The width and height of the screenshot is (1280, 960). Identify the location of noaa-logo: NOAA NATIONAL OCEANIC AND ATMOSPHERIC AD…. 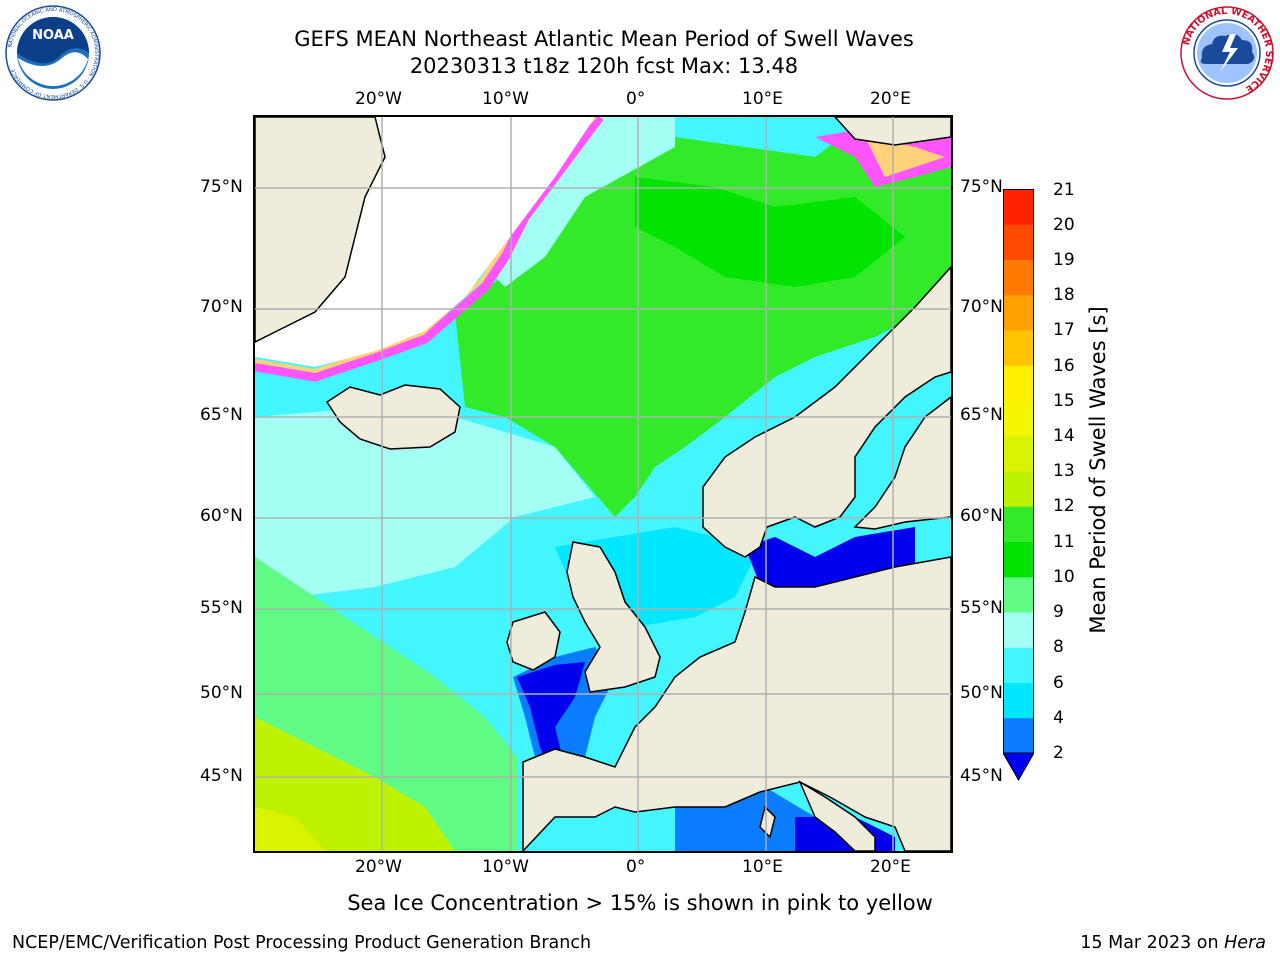
(53, 53).